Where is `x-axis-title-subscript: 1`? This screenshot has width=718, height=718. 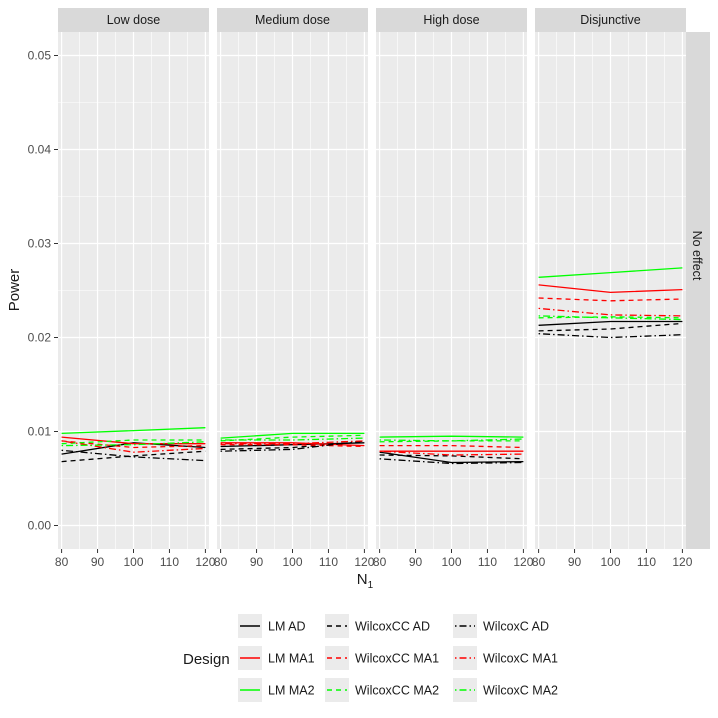 x-axis-title-subscript: 1 is located at coordinates (371, 585).